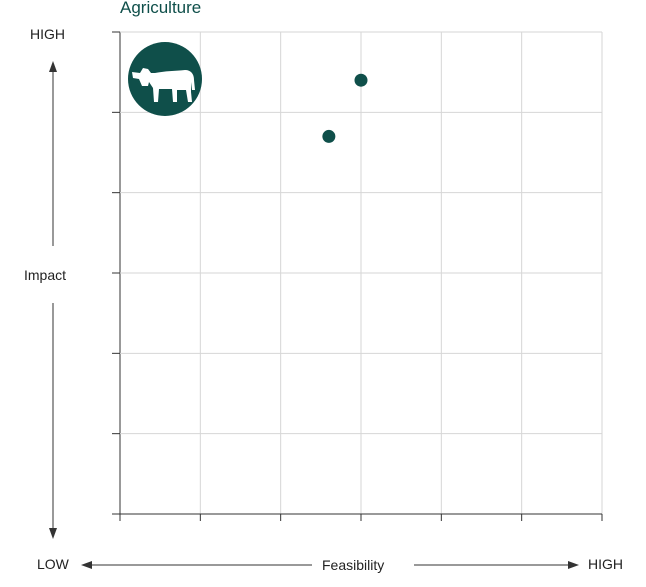 This screenshot has width=646, height=587. I want to click on y-arrow-up-head, so click(53, 66).